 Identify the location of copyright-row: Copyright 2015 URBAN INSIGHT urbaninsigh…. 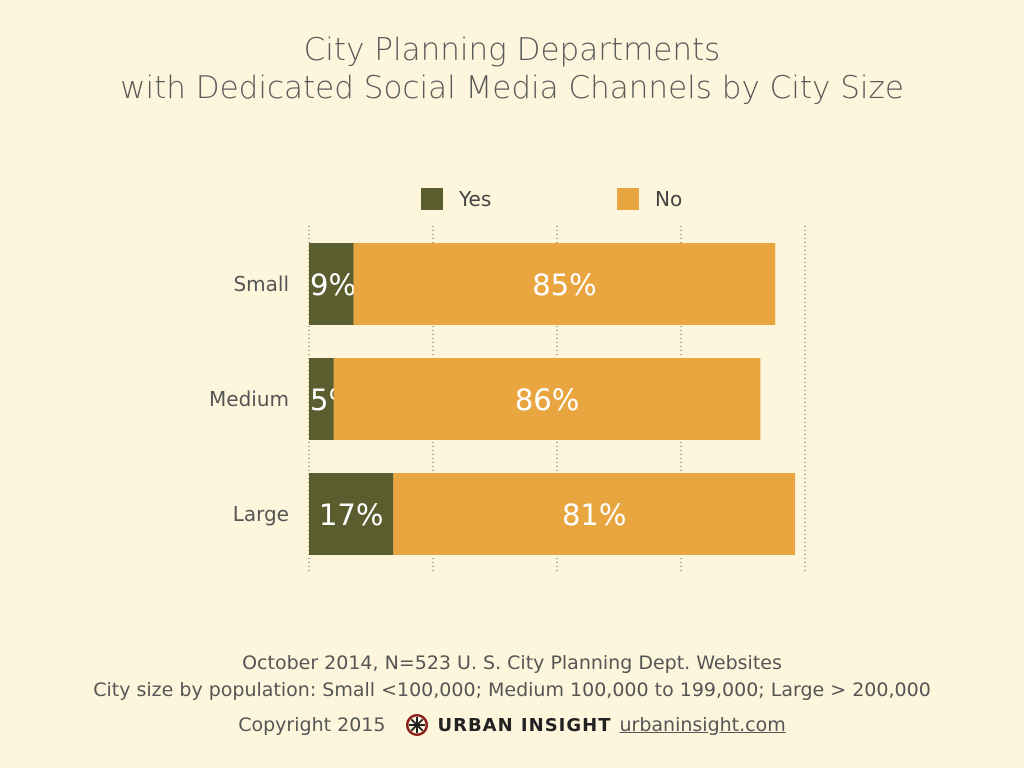
(512, 725).